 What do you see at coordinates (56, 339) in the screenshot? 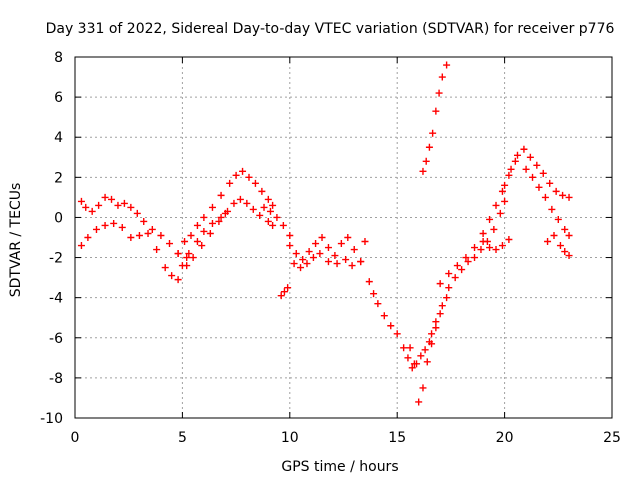
I see `y-tick-label: -6` at bounding box center [56, 339].